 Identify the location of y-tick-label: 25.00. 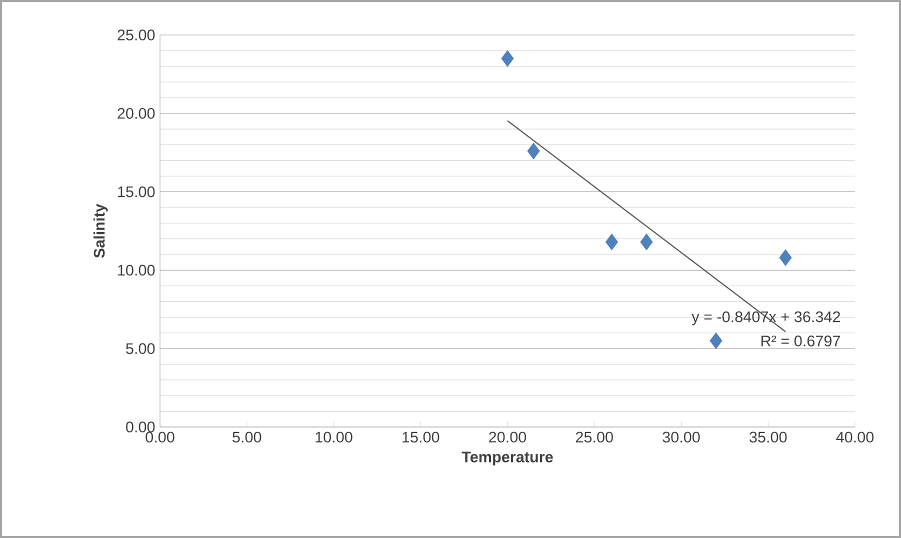
(136, 35).